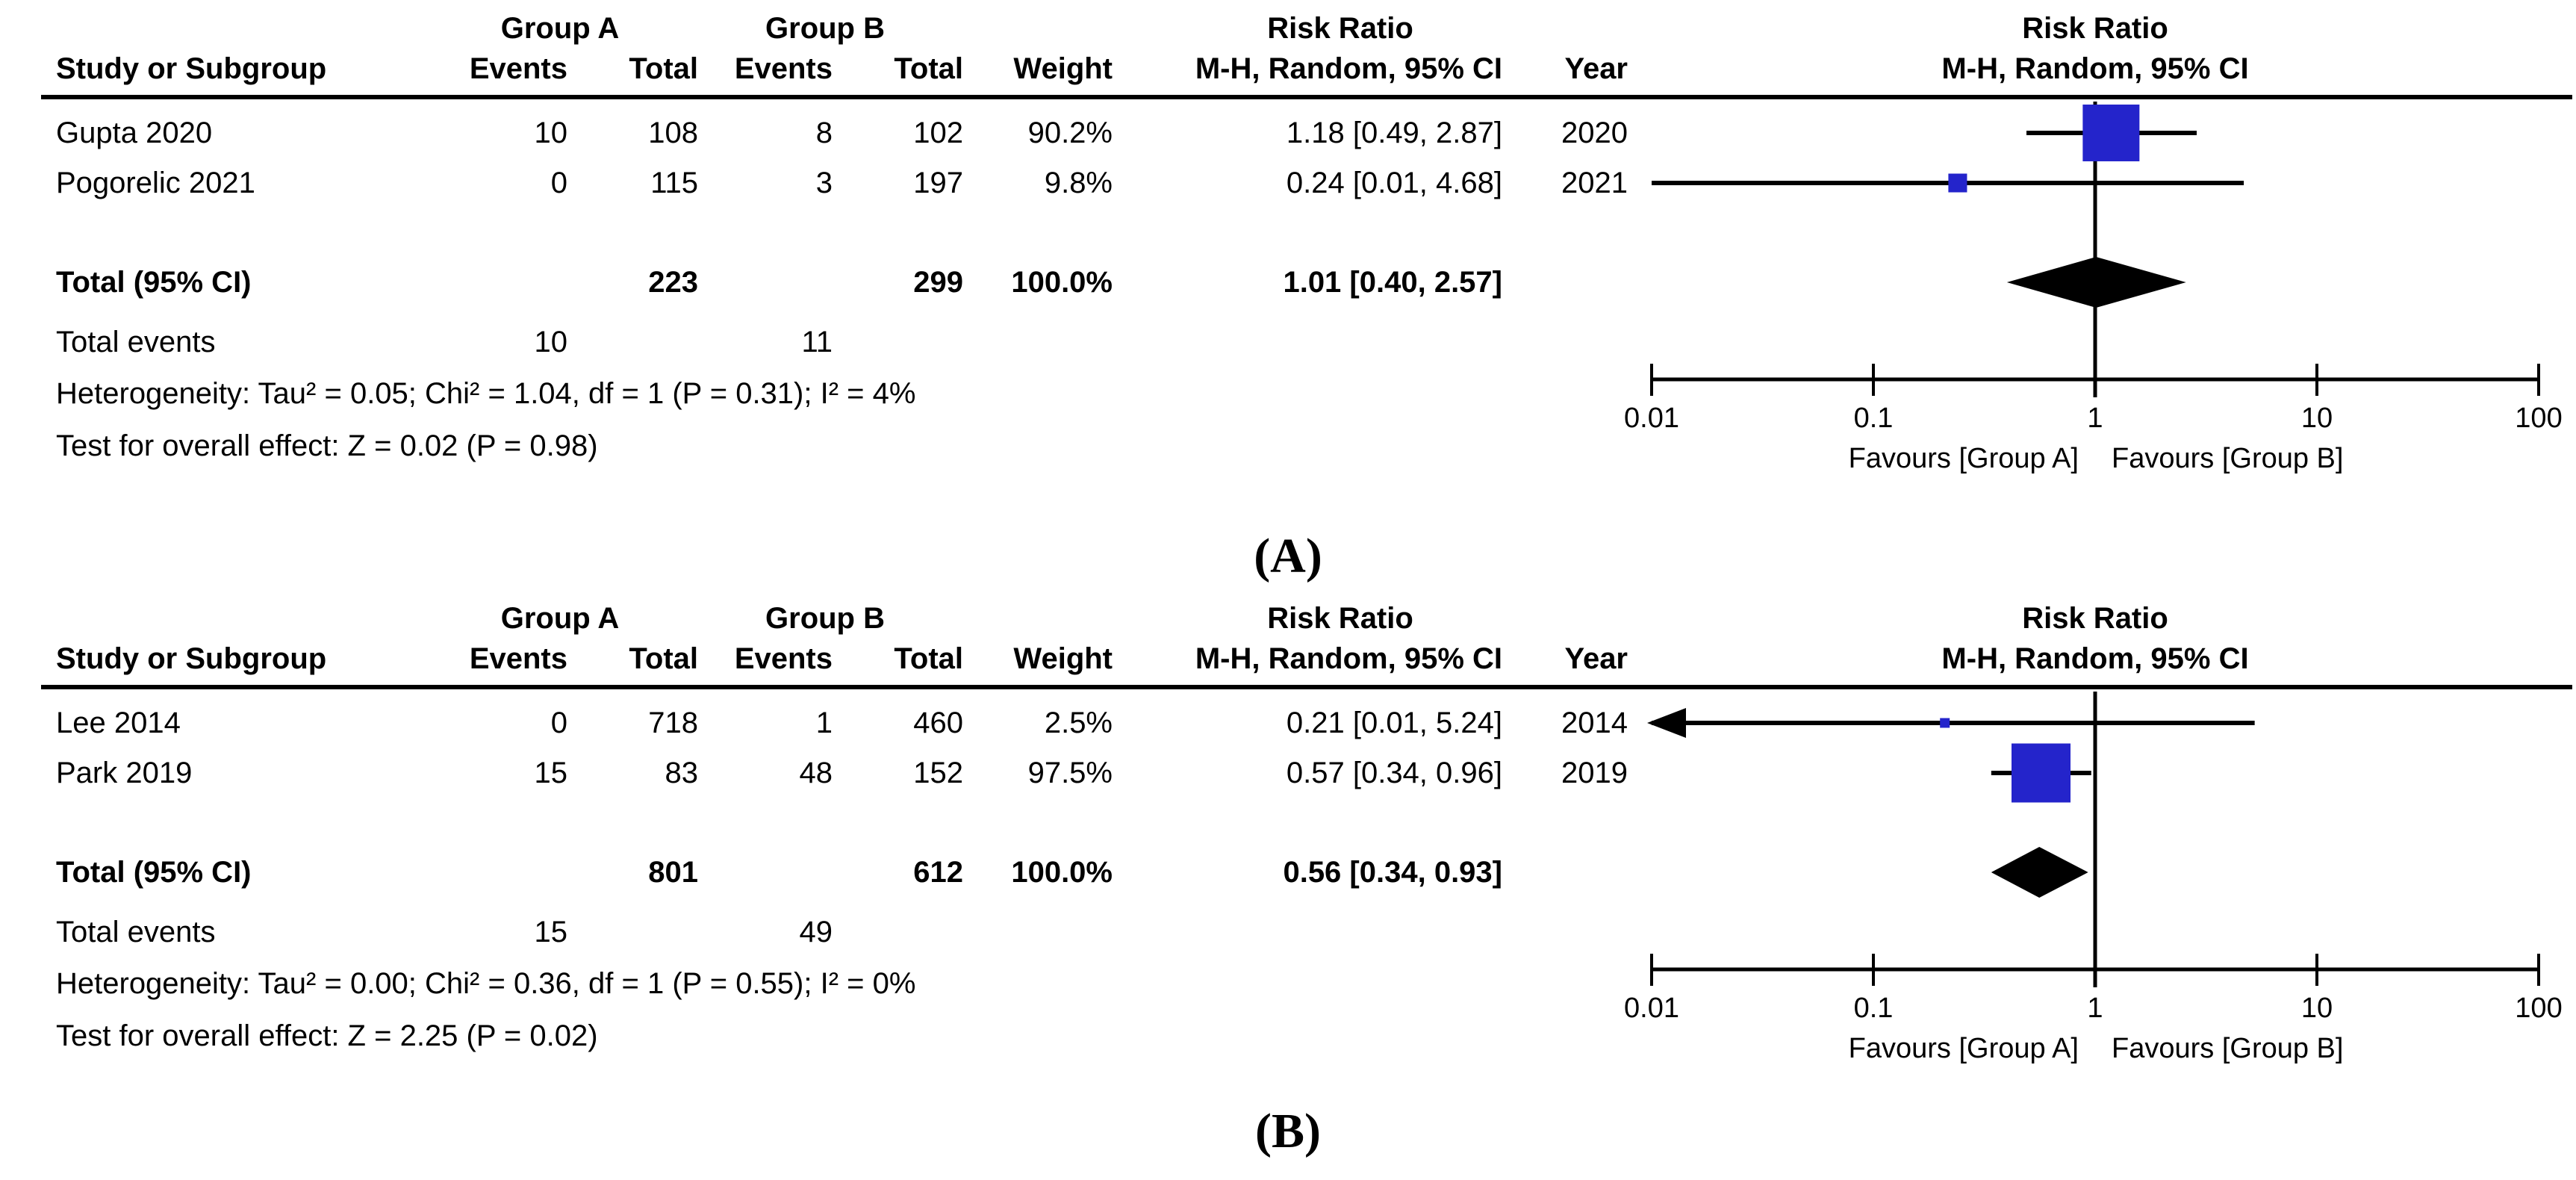  Describe the element at coordinates (134, 133) in the screenshot. I see `study-name: Gupta 2020` at that location.